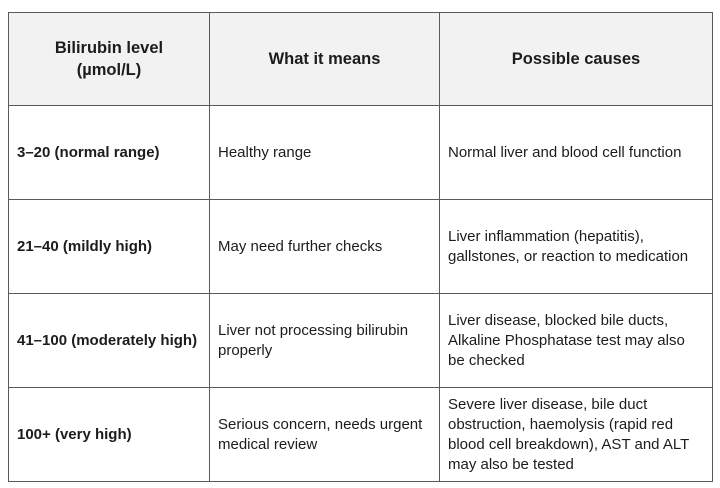  I want to click on causes-cell: Normal liver and blood cell function, so click(576, 152).